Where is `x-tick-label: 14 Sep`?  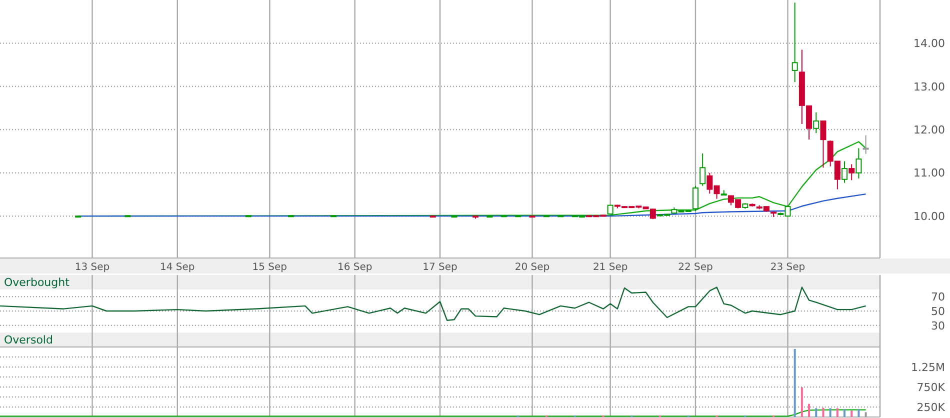
x-tick-label: 14 Sep is located at coordinates (177, 267).